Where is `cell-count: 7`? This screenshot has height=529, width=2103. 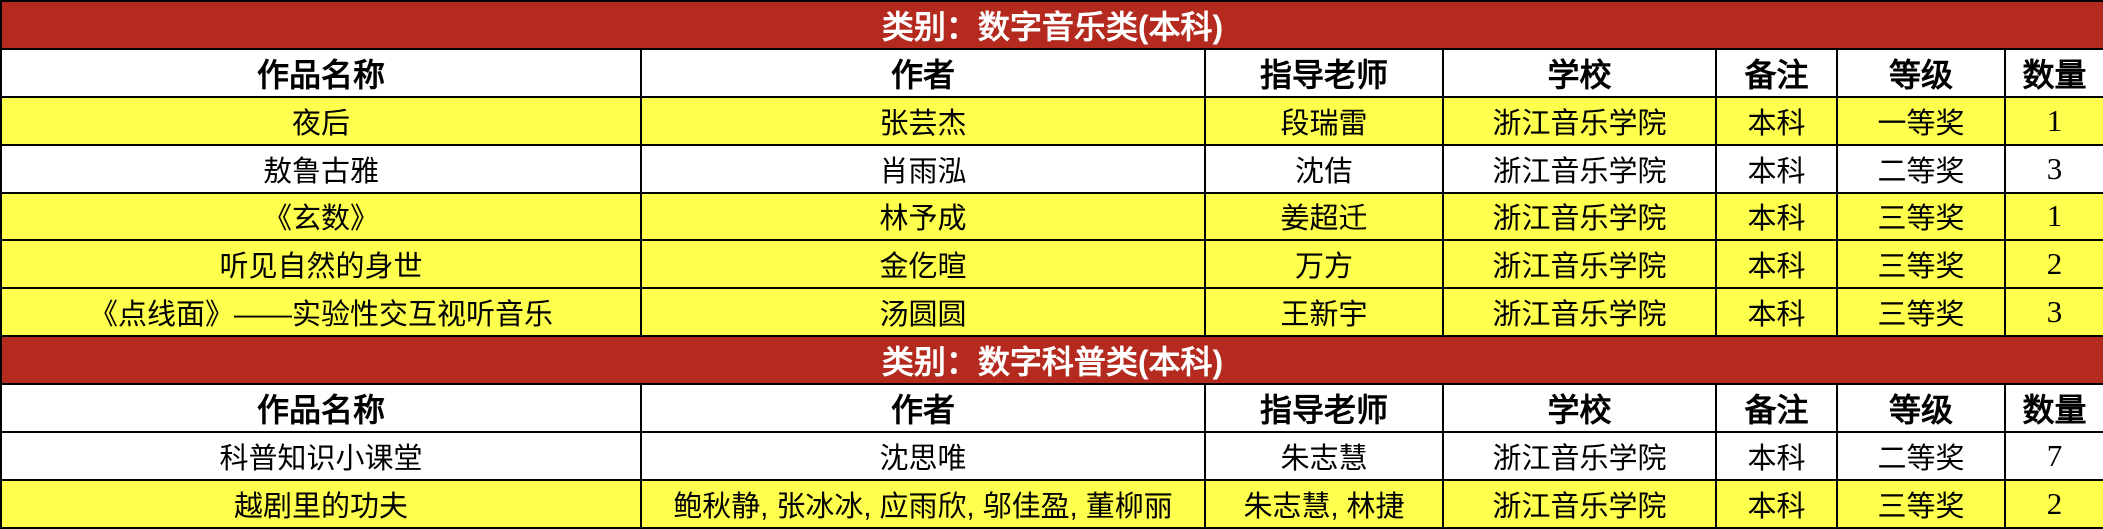 cell-count: 7 is located at coordinates (2053, 455).